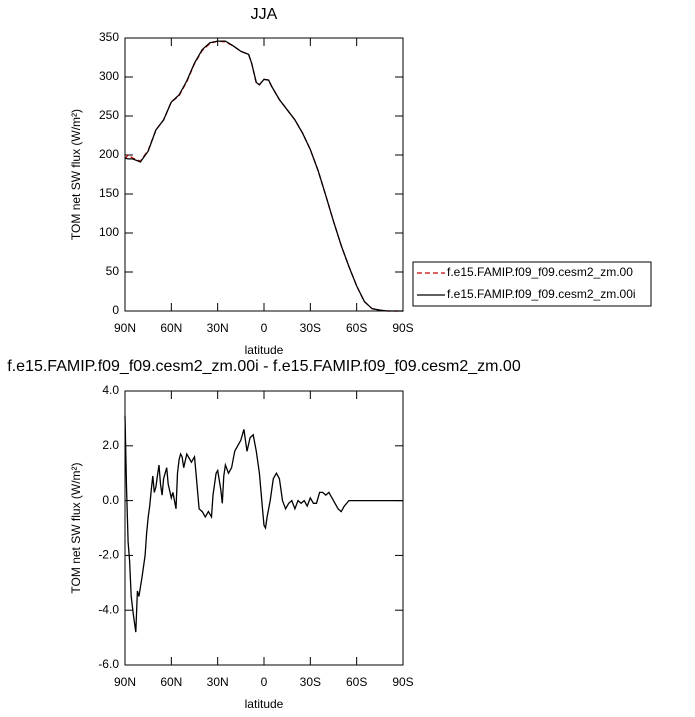 Image resolution: width=695 pixels, height=717 pixels. What do you see at coordinates (263, 524) in the screenshot?
I see `series-line` at bounding box center [263, 524].